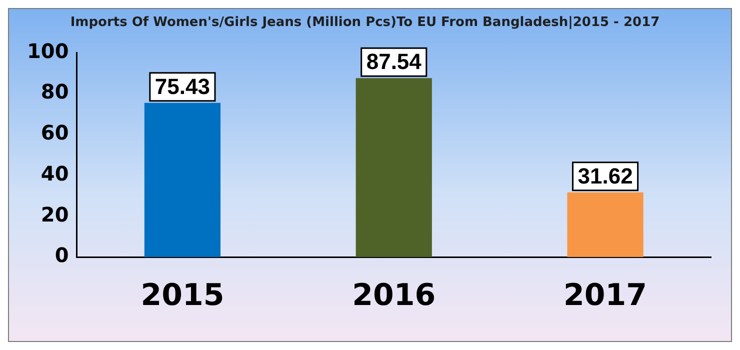  Describe the element at coordinates (394, 295) in the screenshot. I see `x-tick-label: 2016` at that location.